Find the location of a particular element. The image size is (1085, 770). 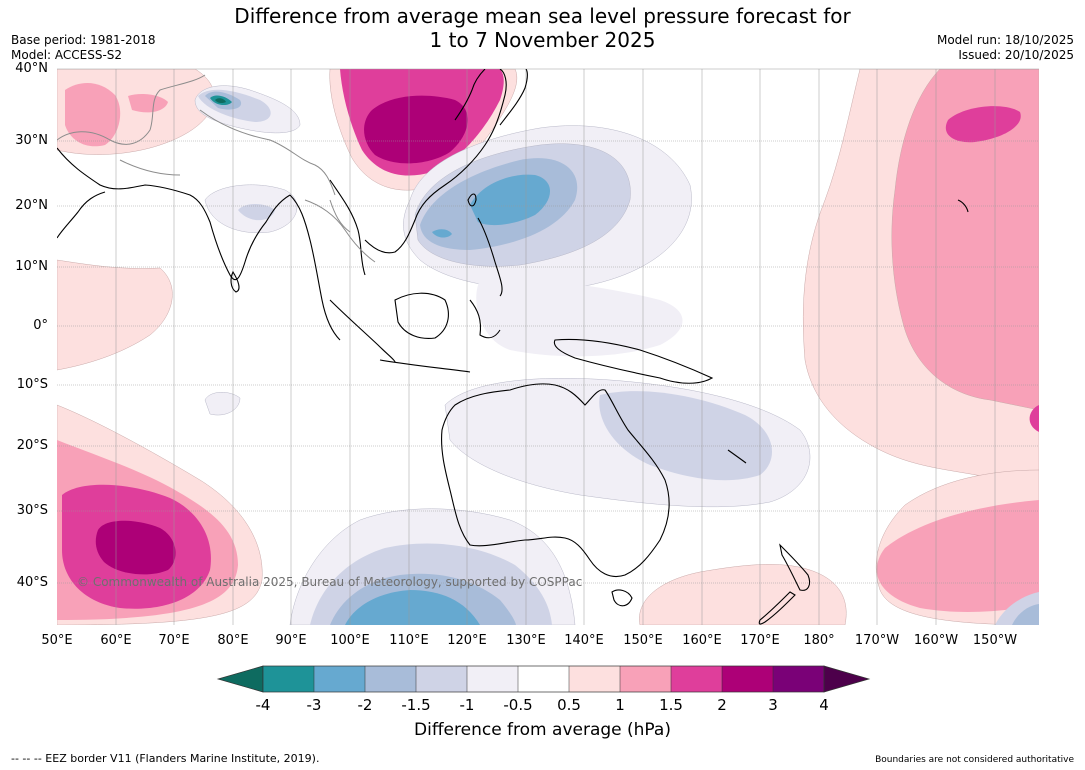

lat-label-10n: 10°N is located at coordinates (31, 266).